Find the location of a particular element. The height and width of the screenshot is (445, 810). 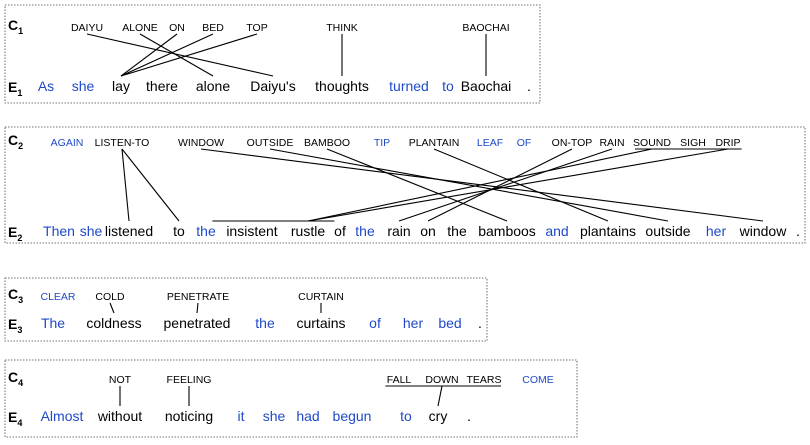

chinese-token: OUTSIDE is located at coordinates (270, 143).